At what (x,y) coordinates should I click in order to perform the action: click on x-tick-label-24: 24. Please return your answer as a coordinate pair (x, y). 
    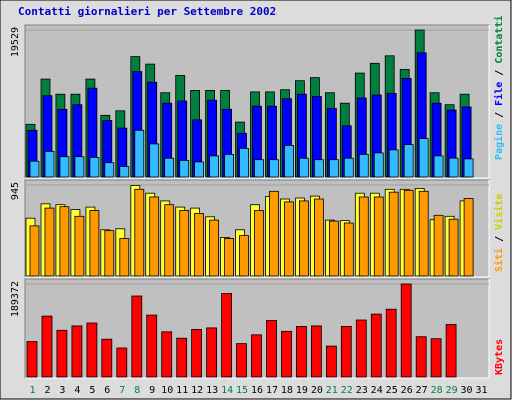
    Looking at the image, I should click on (377, 390).